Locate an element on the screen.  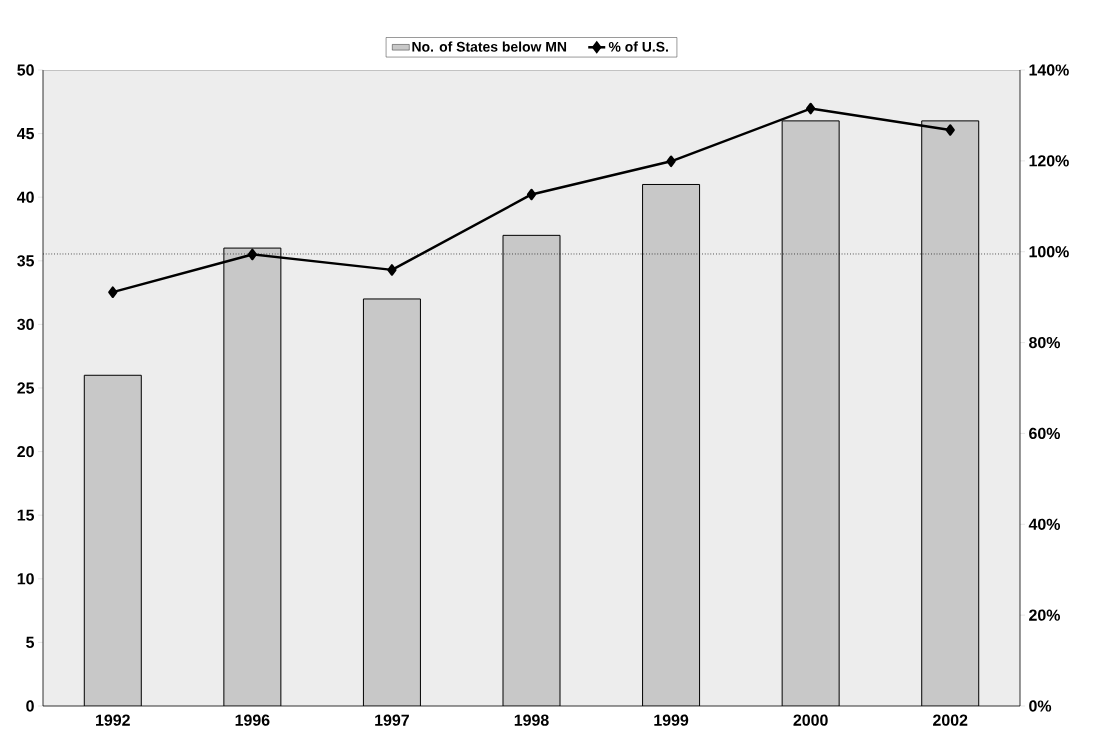
y-tick-label: 10 is located at coordinates (25, 579).